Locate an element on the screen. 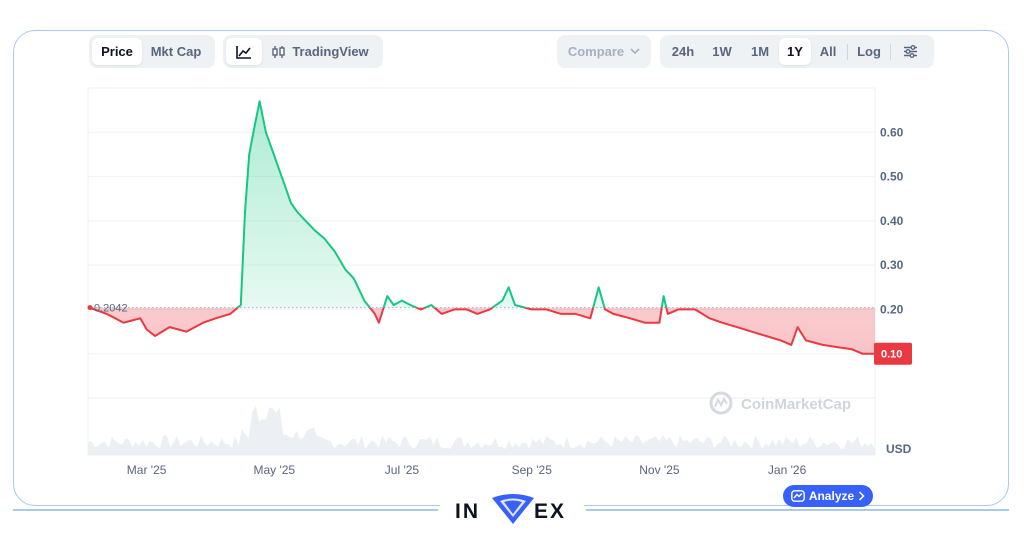 This screenshot has width=1024, height=538. log-toggle: Log is located at coordinates (869, 51).